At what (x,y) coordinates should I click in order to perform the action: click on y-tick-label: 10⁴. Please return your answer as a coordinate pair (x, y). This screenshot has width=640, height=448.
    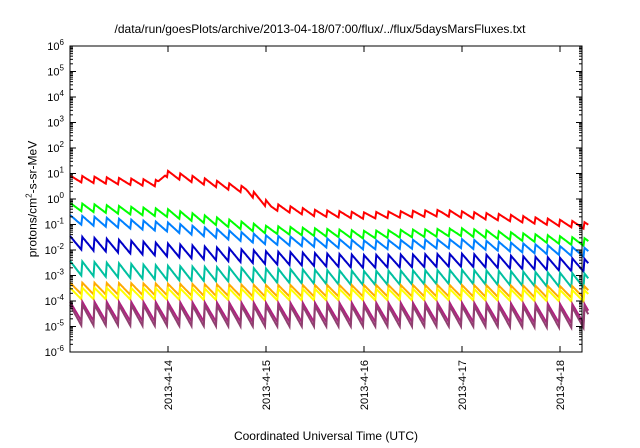
    Looking at the image, I should click on (55, 96).